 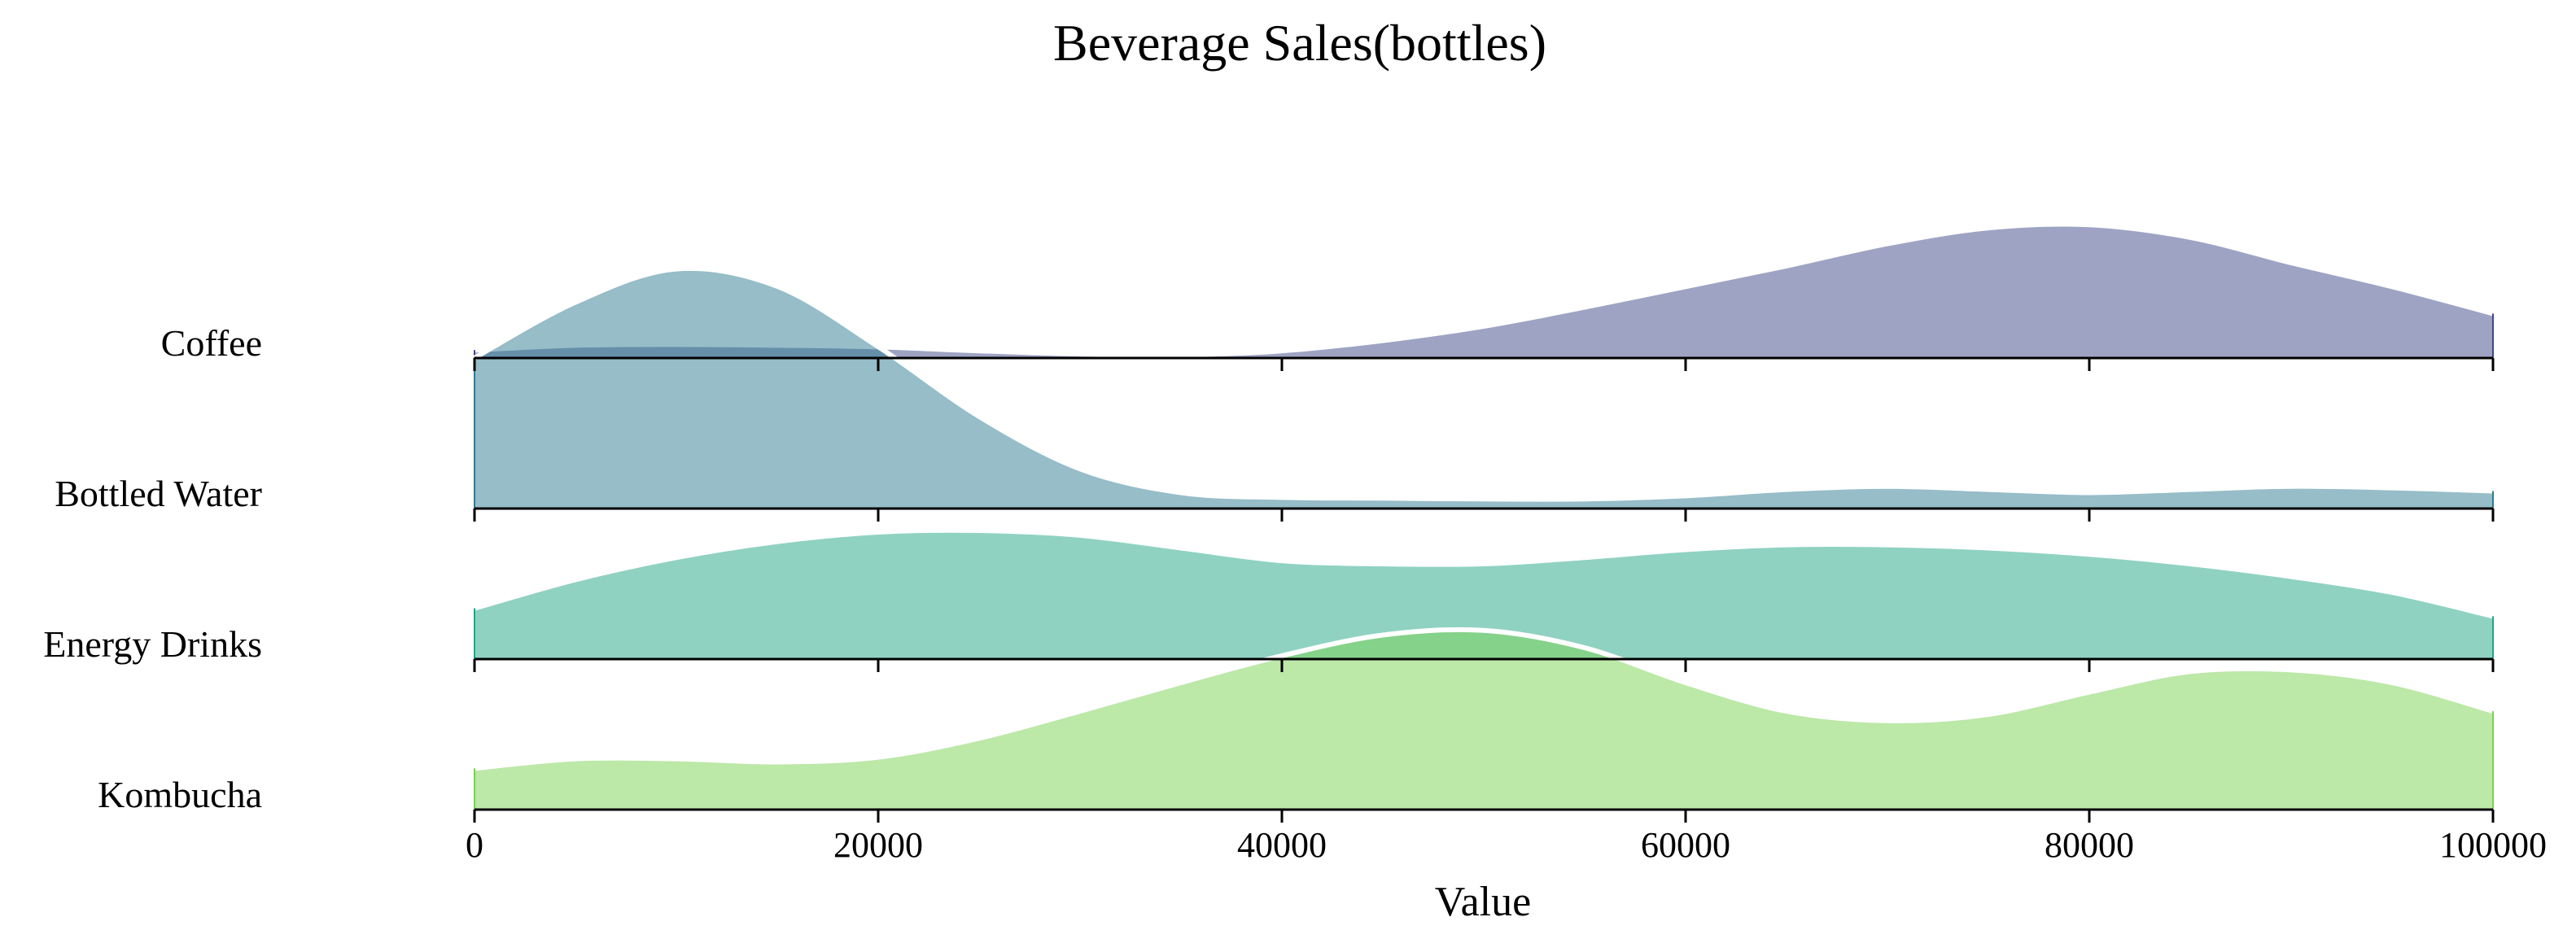 I want to click on chart-title: Beverage Sales(bottles), so click(x=1299, y=43).